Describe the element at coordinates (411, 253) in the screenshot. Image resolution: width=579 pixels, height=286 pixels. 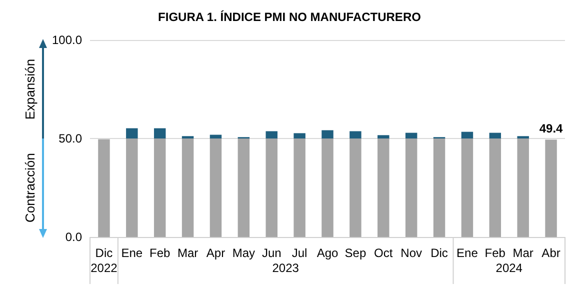
I see `x-tick-label: Nov` at that location.